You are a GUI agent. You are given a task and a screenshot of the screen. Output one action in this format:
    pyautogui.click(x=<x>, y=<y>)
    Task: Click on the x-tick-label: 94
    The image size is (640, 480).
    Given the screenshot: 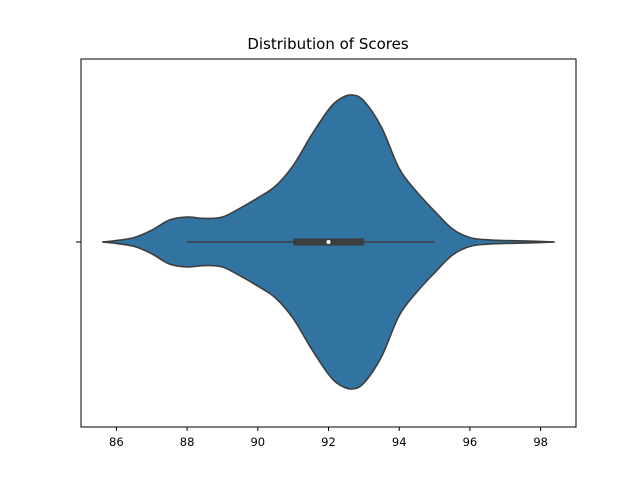 What is the action you would take?
    pyautogui.click(x=399, y=442)
    